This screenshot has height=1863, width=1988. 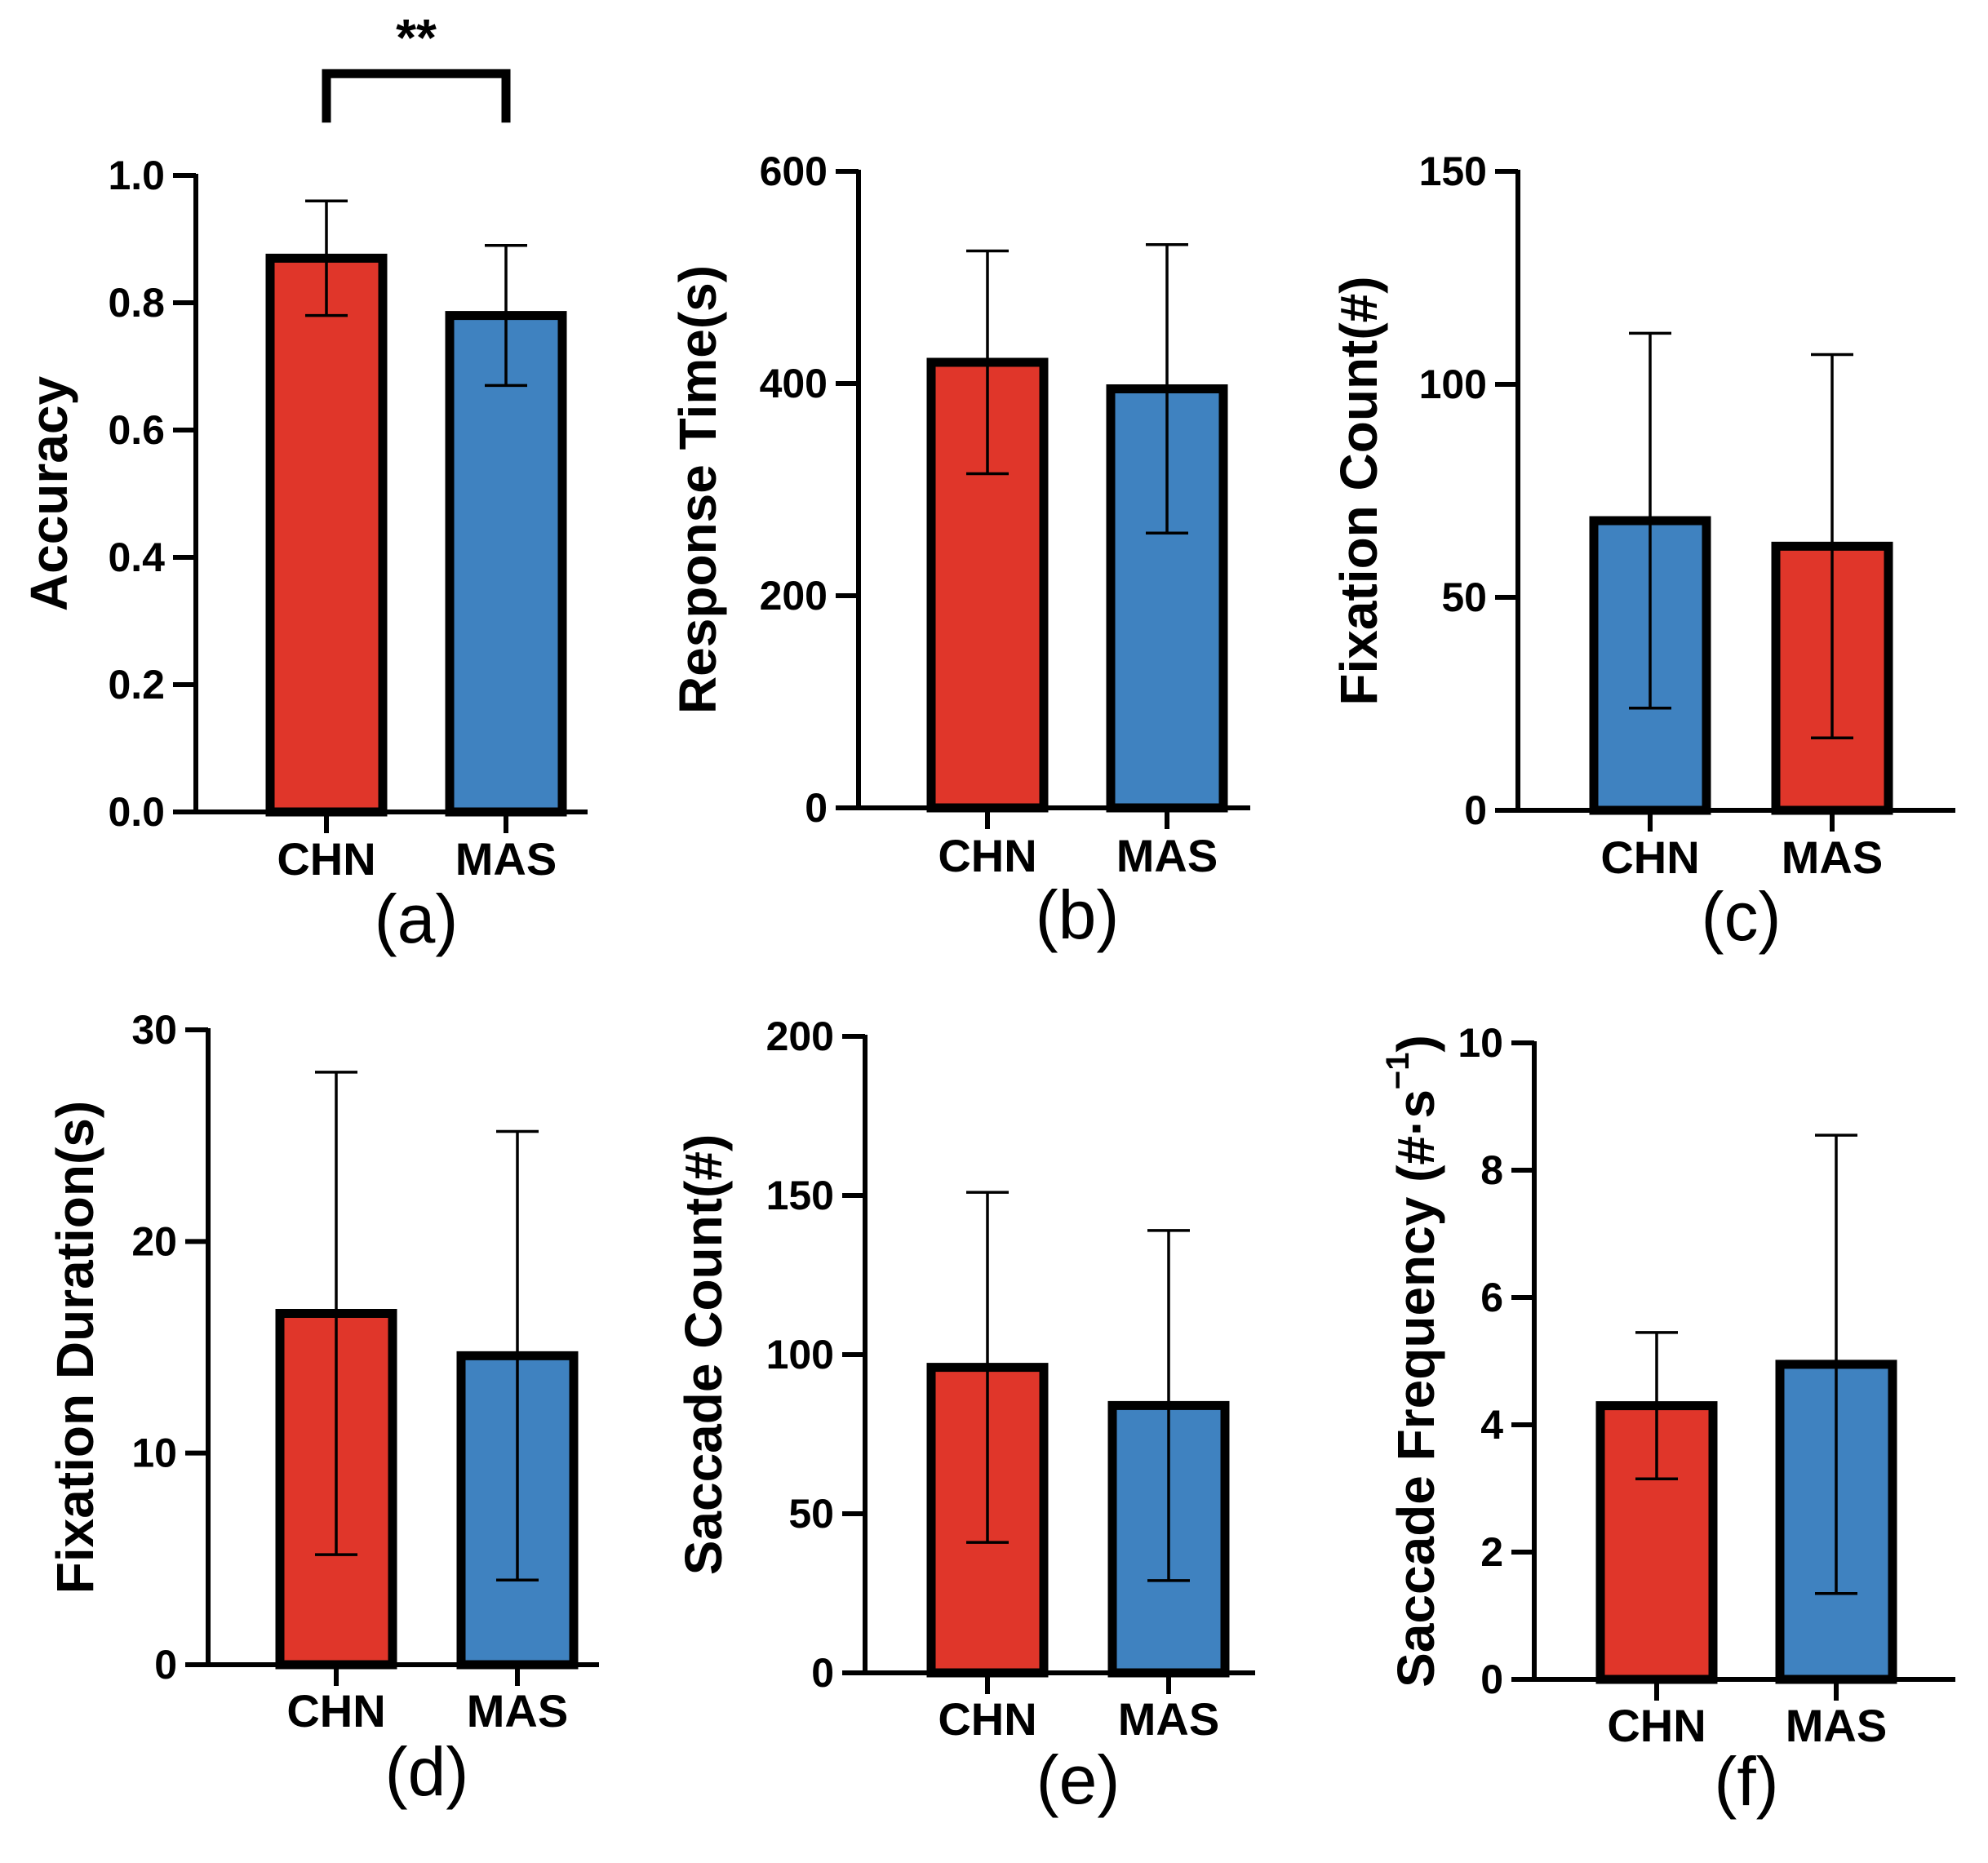 I want to click on y-tick-label: 0.0, so click(x=136, y=812).